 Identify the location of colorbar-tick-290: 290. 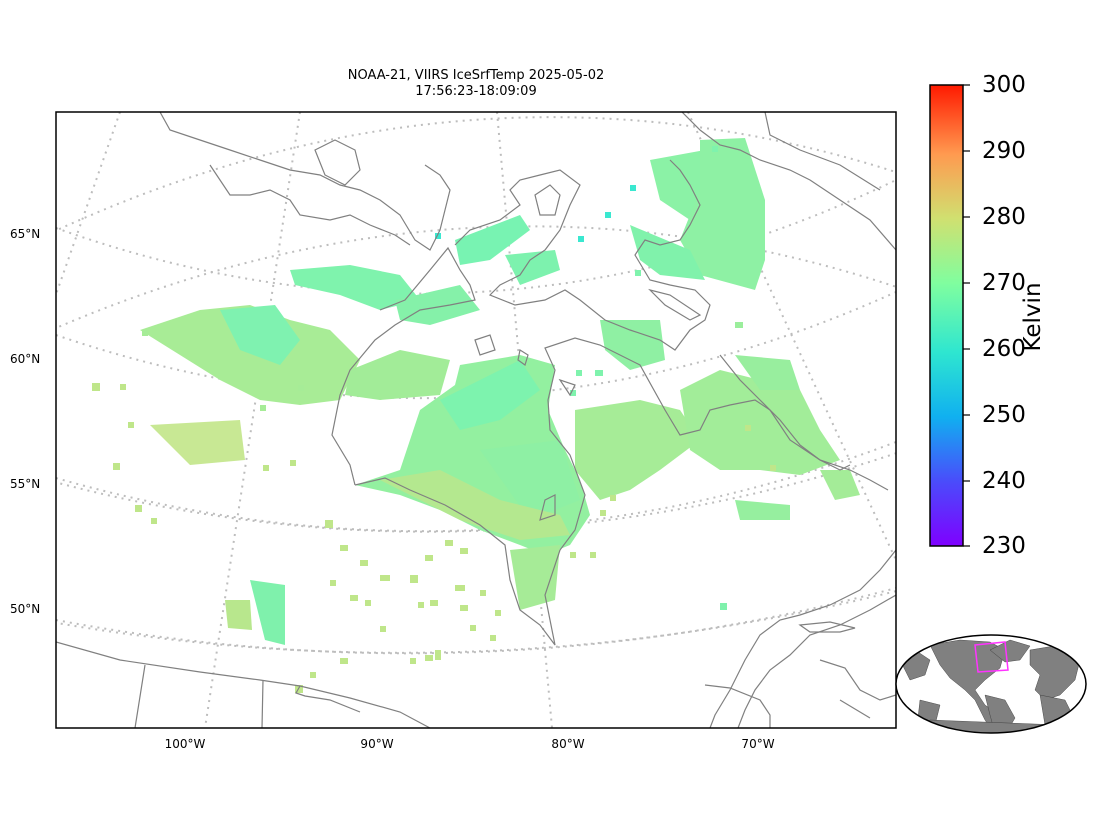
(1004, 151).